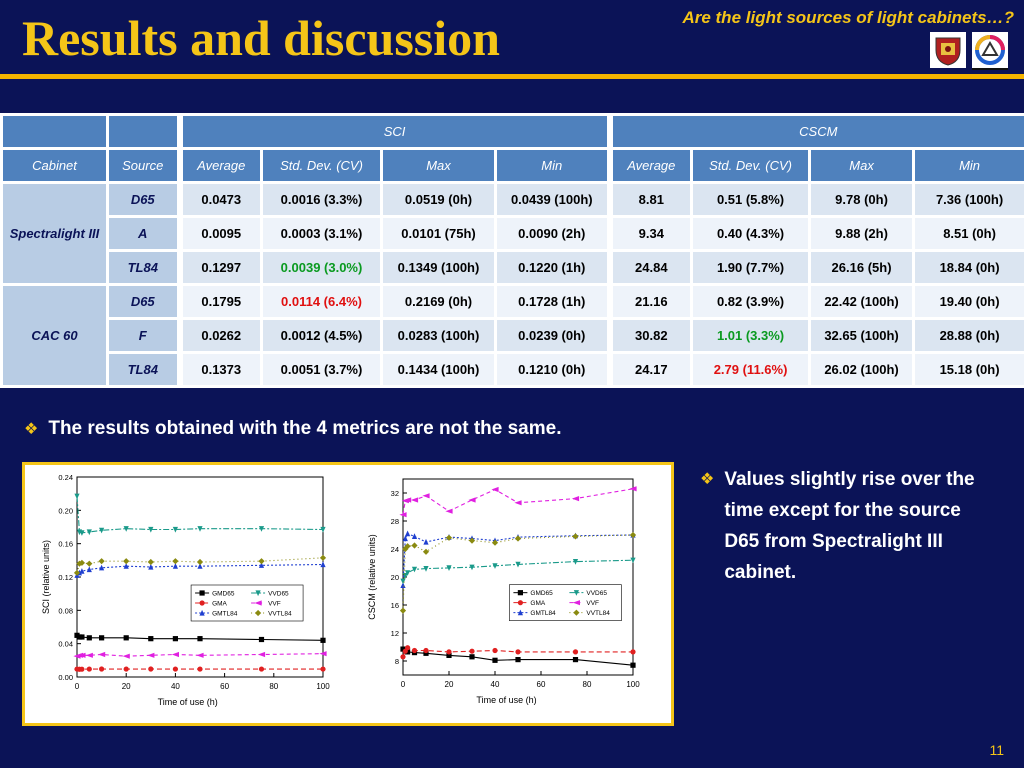  Describe the element at coordinates (512, 131) in the screenshot. I see `group-header-row: SCI CSCM` at that location.